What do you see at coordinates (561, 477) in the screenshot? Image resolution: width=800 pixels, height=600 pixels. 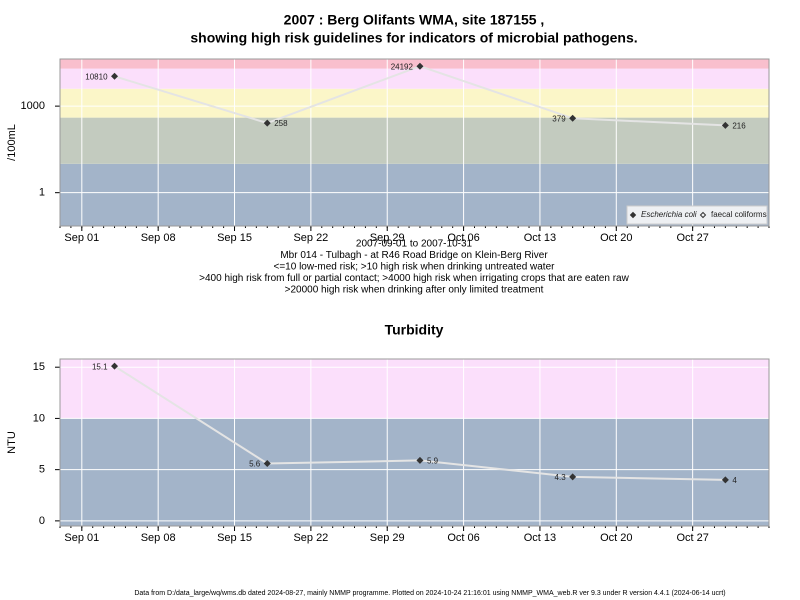 I see `data-label: 4.3` at bounding box center [561, 477].